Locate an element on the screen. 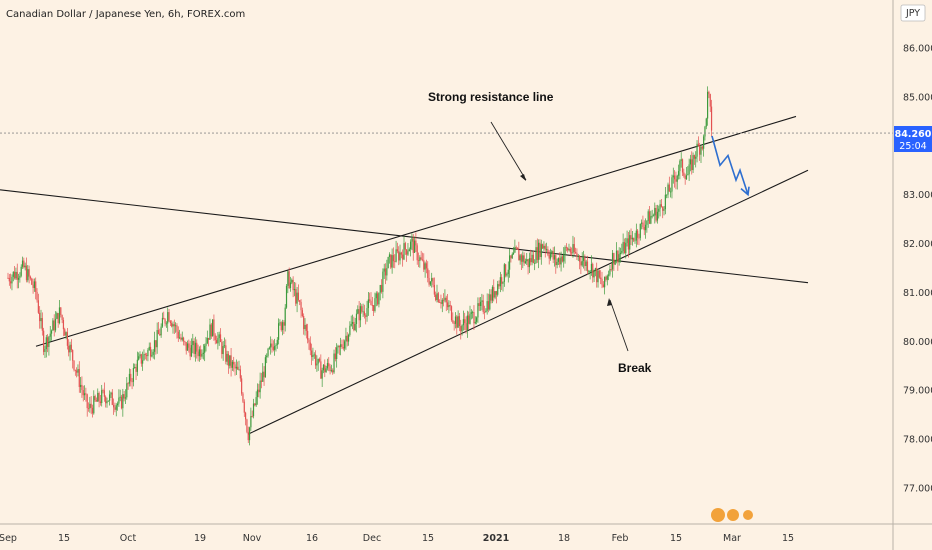 Image resolution: width=932 pixels, height=550 pixels. time-tick-label: Nov is located at coordinates (252, 538).